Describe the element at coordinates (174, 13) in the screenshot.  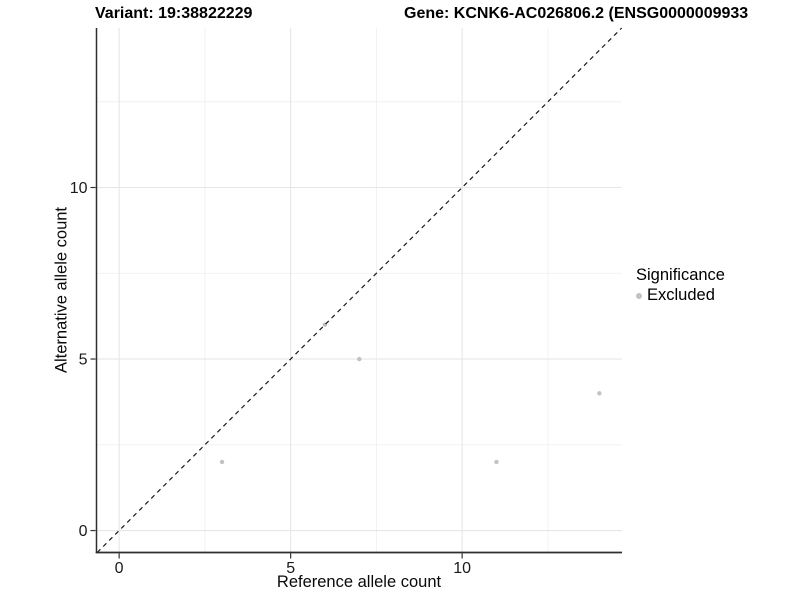
I see `plot-title-variant: Variant: 19:38822229` at that location.